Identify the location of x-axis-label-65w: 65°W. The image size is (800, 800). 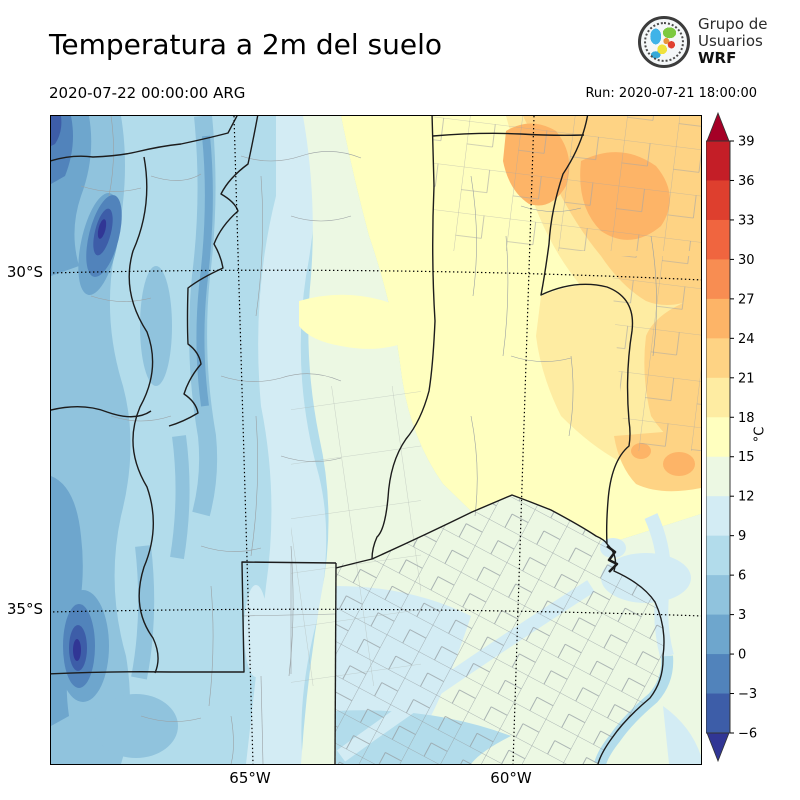
(250, 778).